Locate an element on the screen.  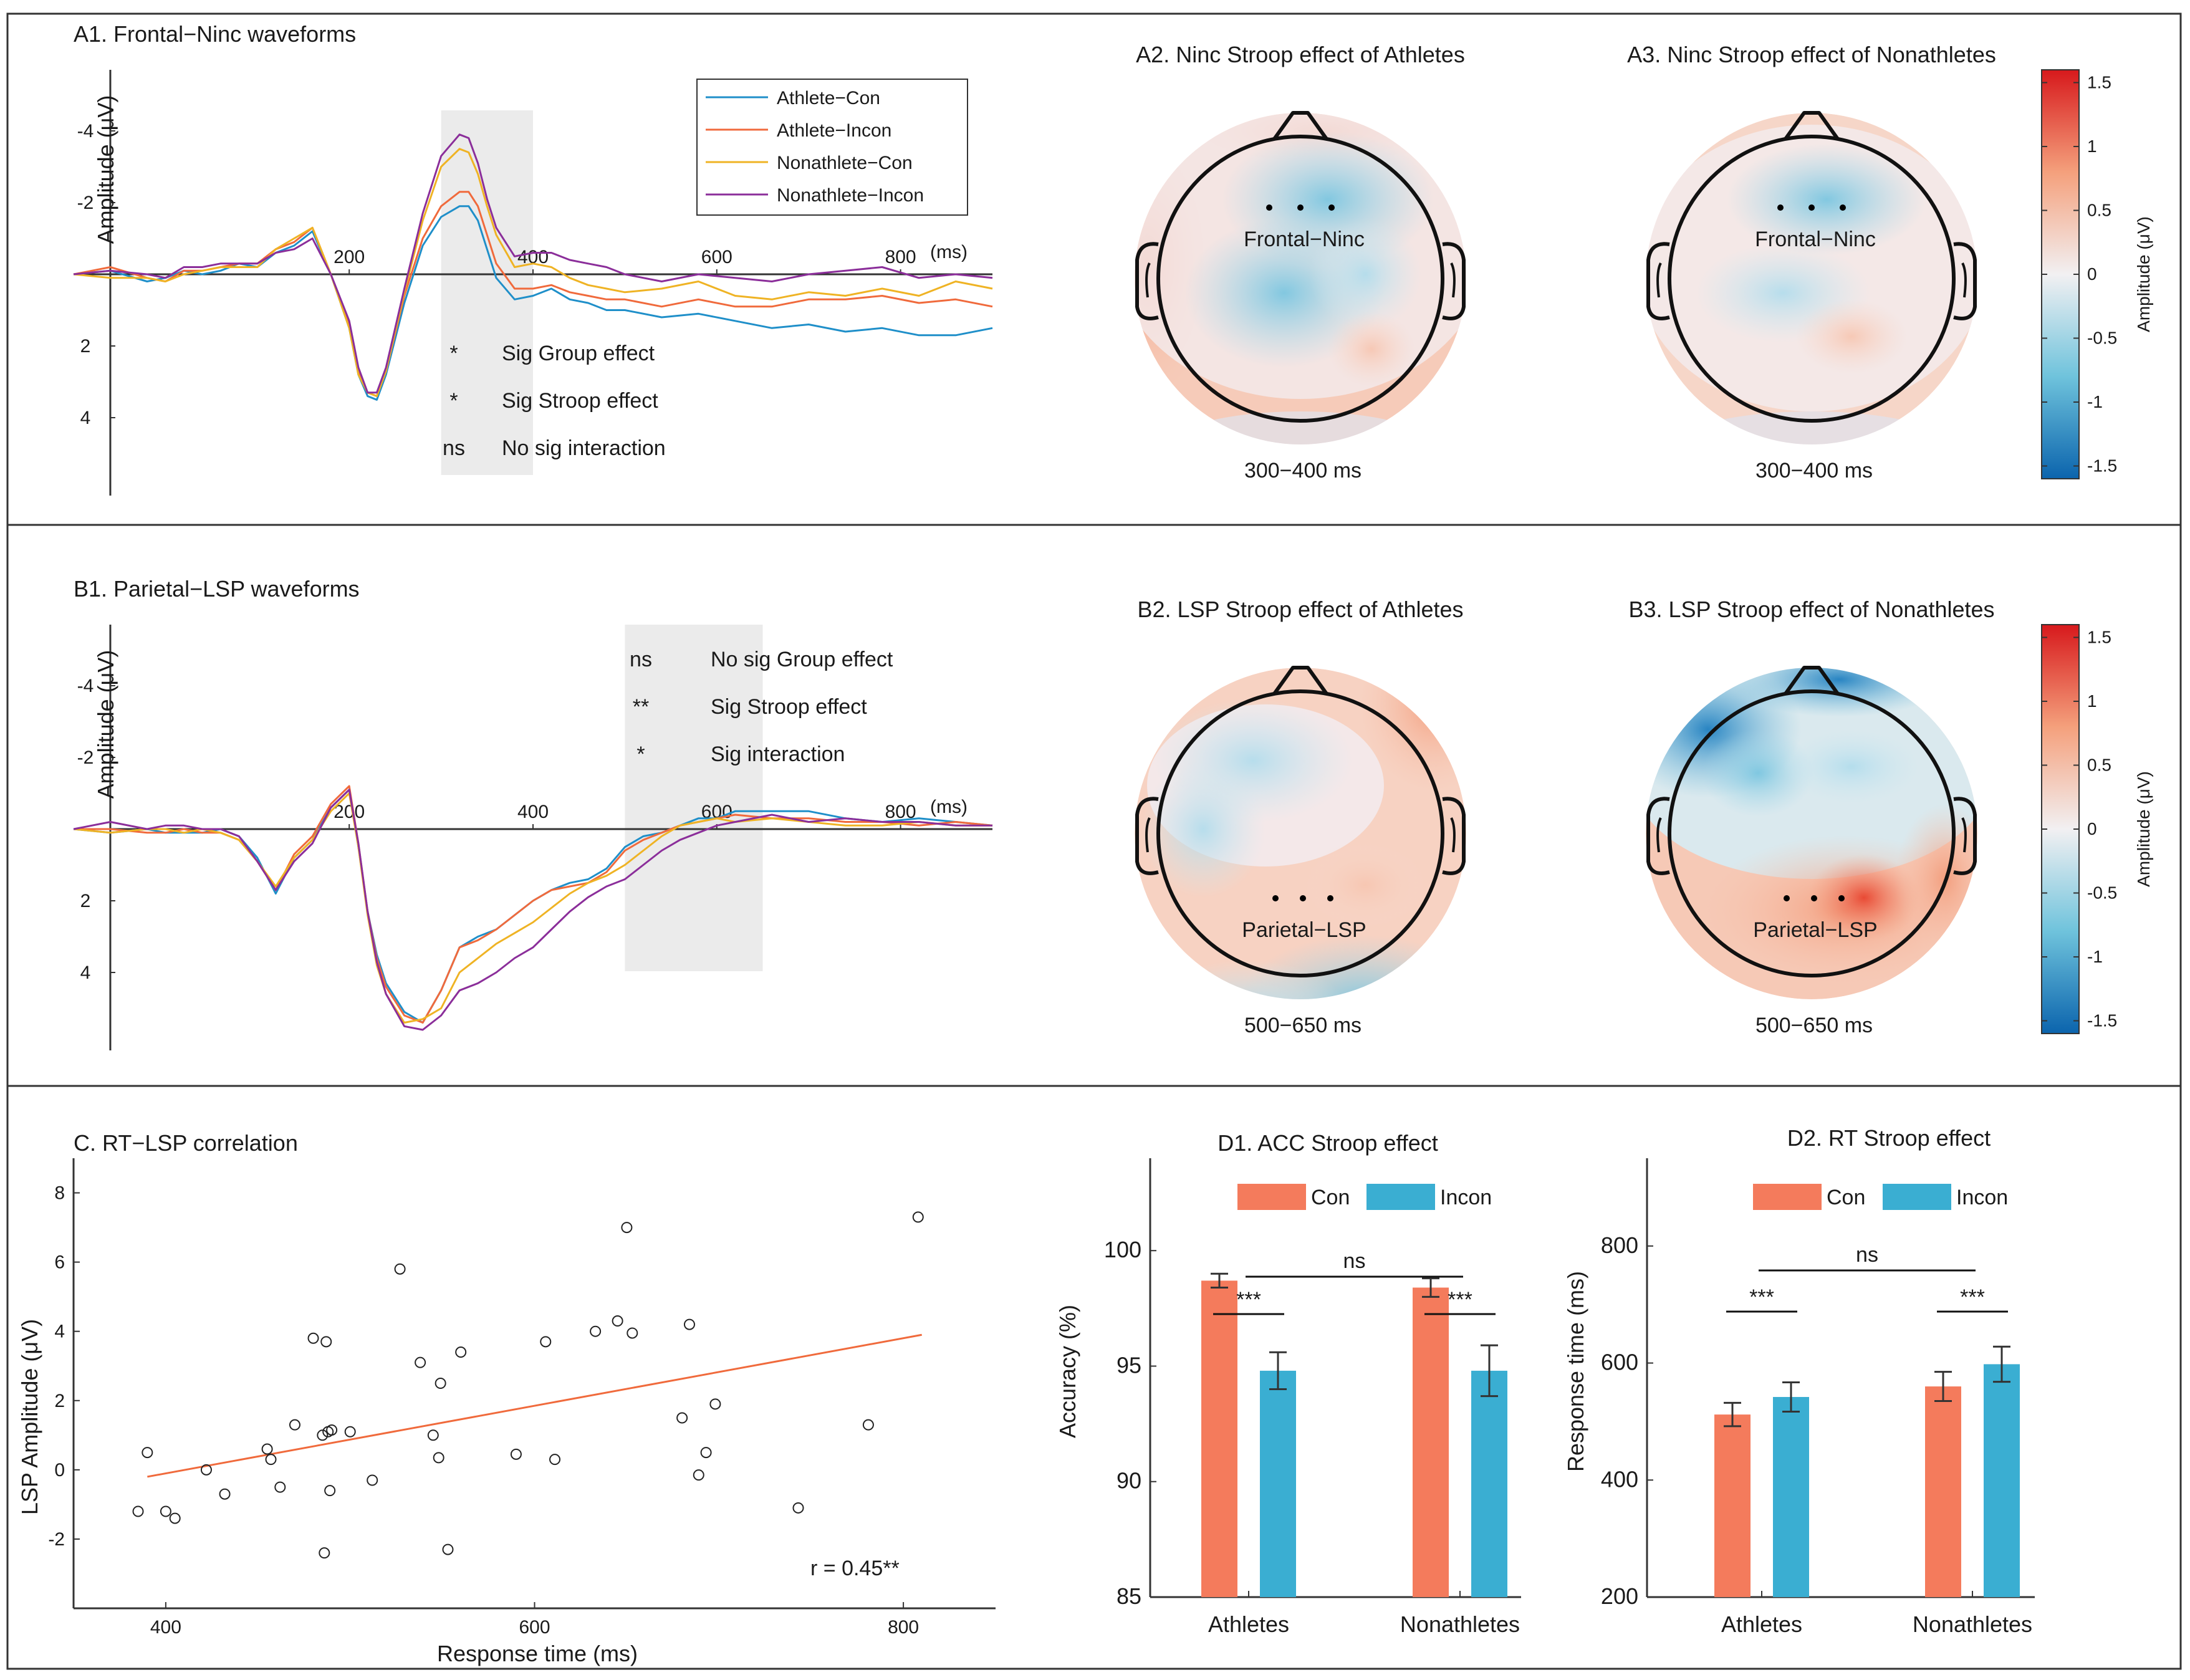
y-tick-label: 0 is located at coordinates (59, 1470).